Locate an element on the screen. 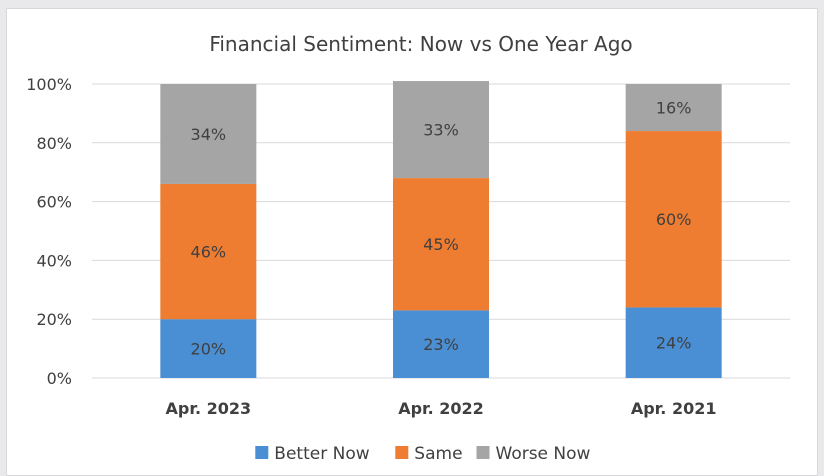  data-label: 20% is located at coordinates (209, 349).